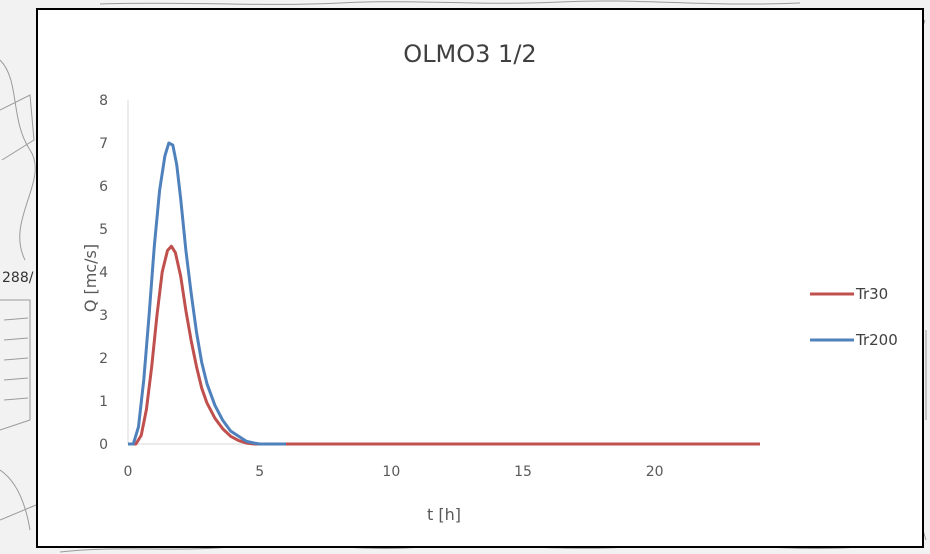  What do you see at coordinates (103, 144) in the screenshot?
I see `y-tick-label: 7` at bounding box center [103, 144].